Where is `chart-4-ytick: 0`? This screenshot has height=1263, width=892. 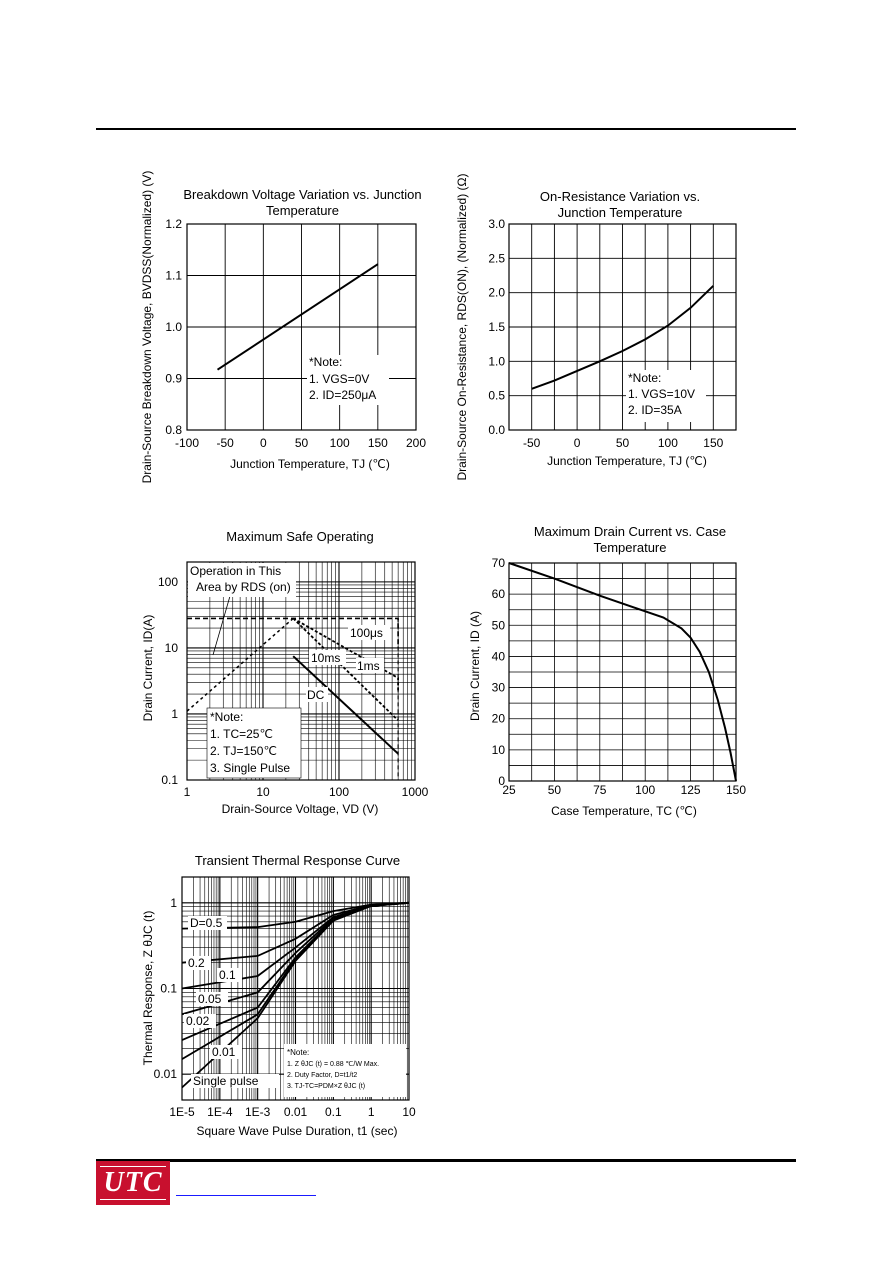
chart-4-ytick: 0 is located at coordinates (501, 781).